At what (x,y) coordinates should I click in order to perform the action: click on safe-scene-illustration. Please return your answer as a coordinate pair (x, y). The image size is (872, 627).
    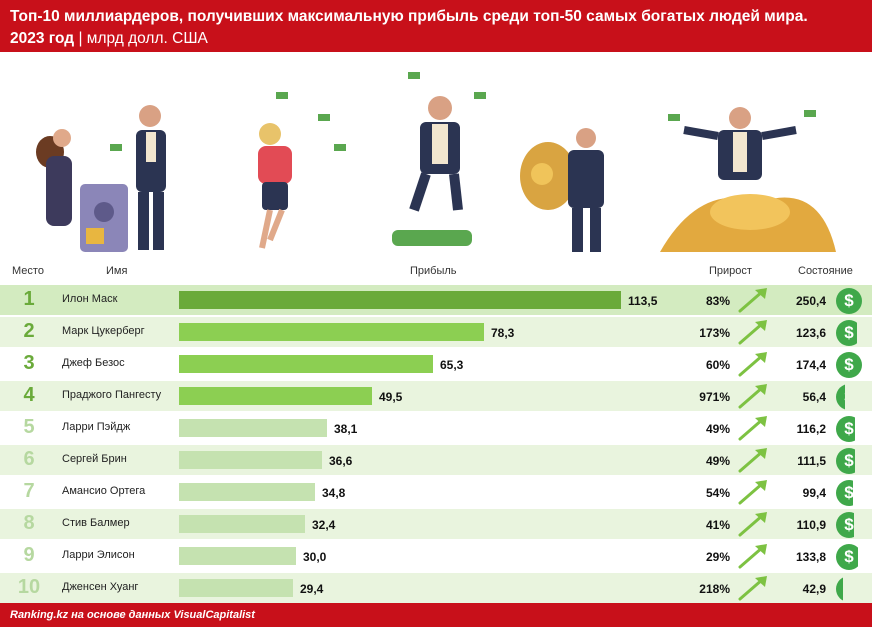
    Looking at the image, I should click on (101, 178).